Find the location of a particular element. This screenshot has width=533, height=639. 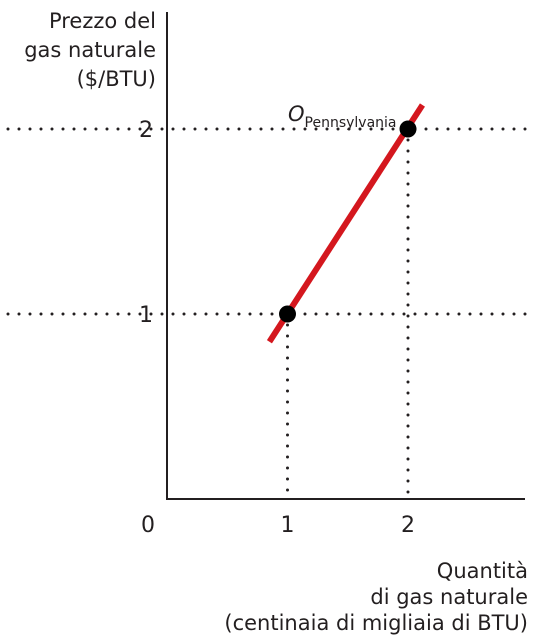

supply-line-pennsylvania is located at coordinates (345, 223).